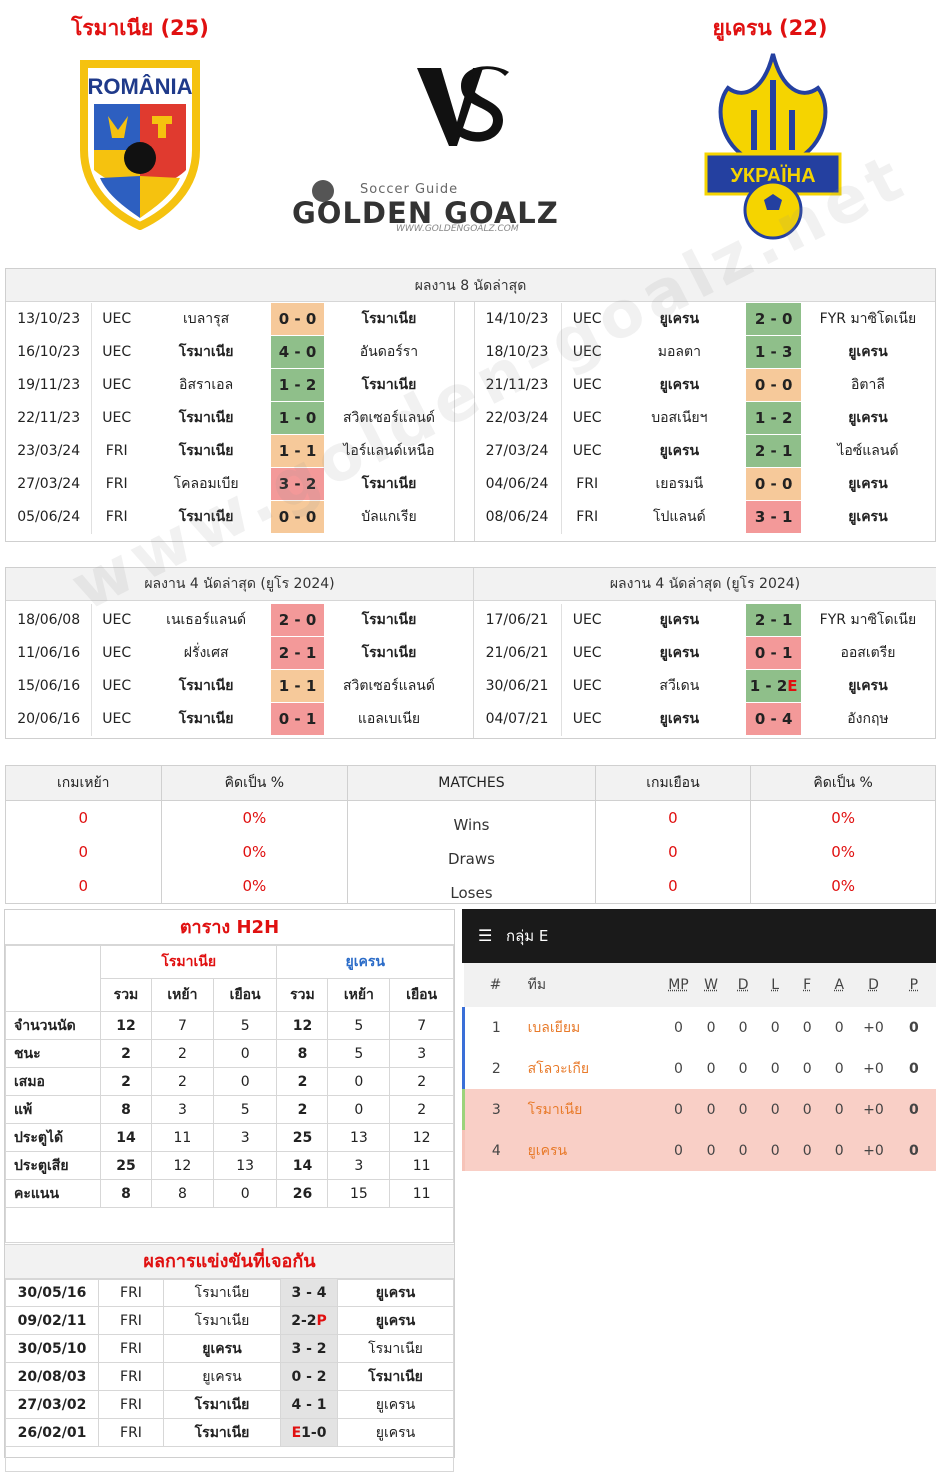  What do you see at coordinates (309, 1376) in the screenshot?
I see `meet-score: 0 - 2` at bounding box center [309, 1376].